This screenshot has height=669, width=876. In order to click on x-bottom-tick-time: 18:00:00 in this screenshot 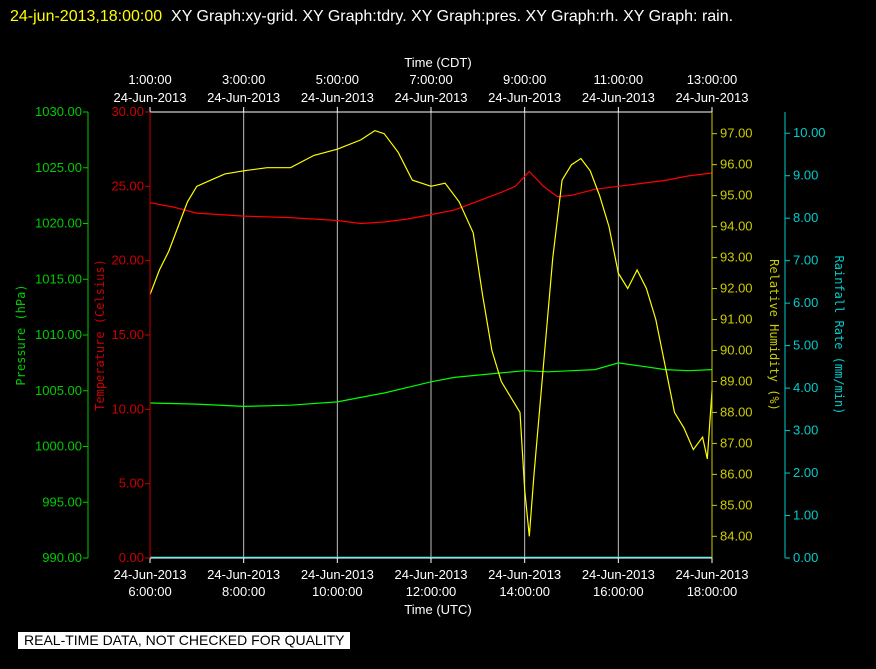, I will do `click(712, 591)`.